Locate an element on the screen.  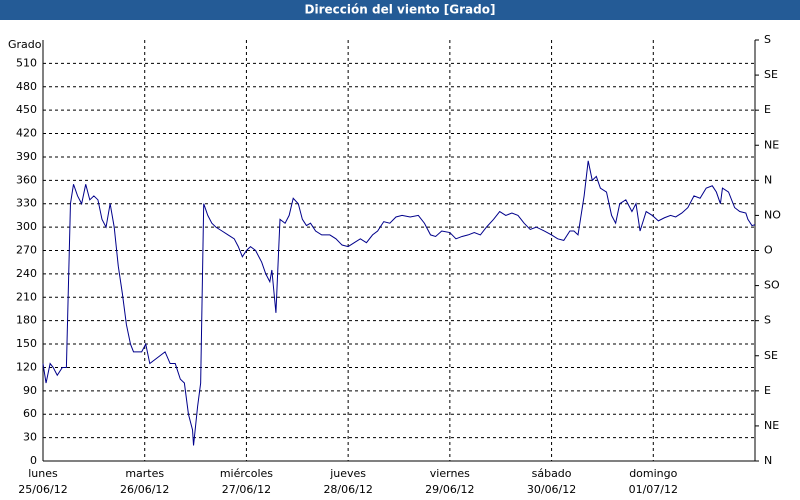
title-bar is located at coordinates (400, 10).